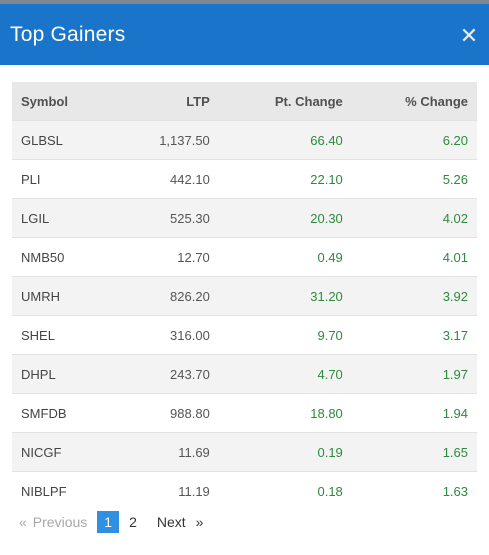 This screenshot has width=489, height=555. What do you see at coordinates (62, 452) in the screenshot?
I see `symbol-cell: NICGF` at bounding box center [62, 452].